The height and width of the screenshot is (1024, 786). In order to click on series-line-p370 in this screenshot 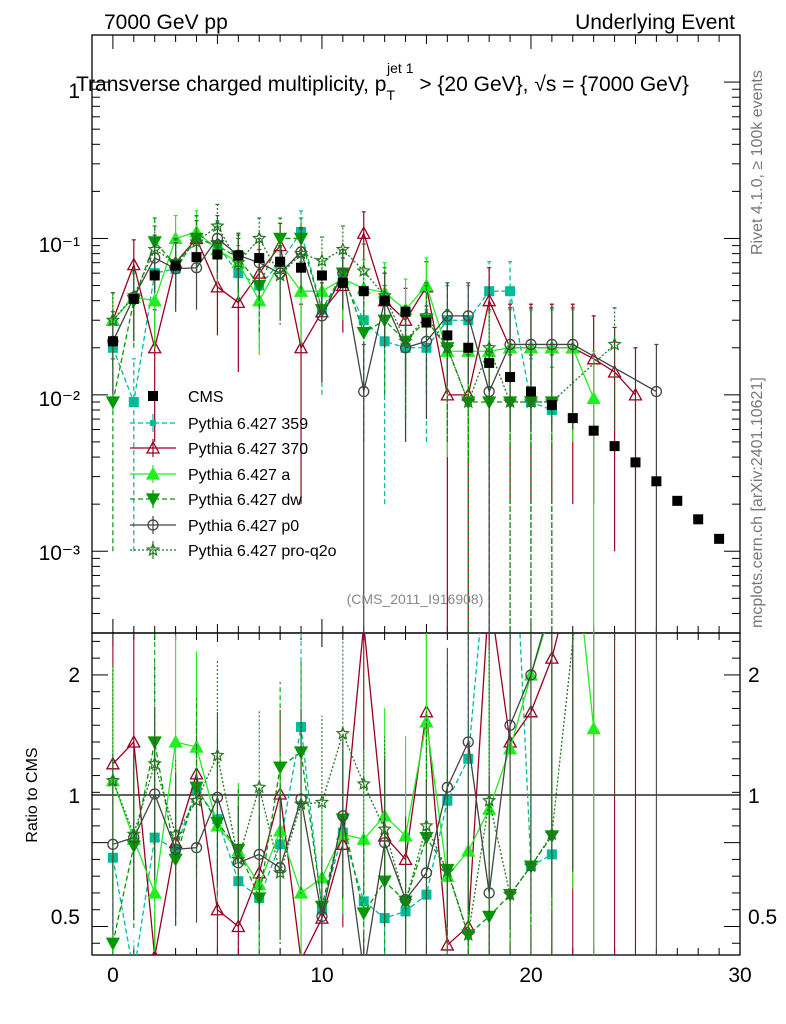, I will do `click(374, 313)`.